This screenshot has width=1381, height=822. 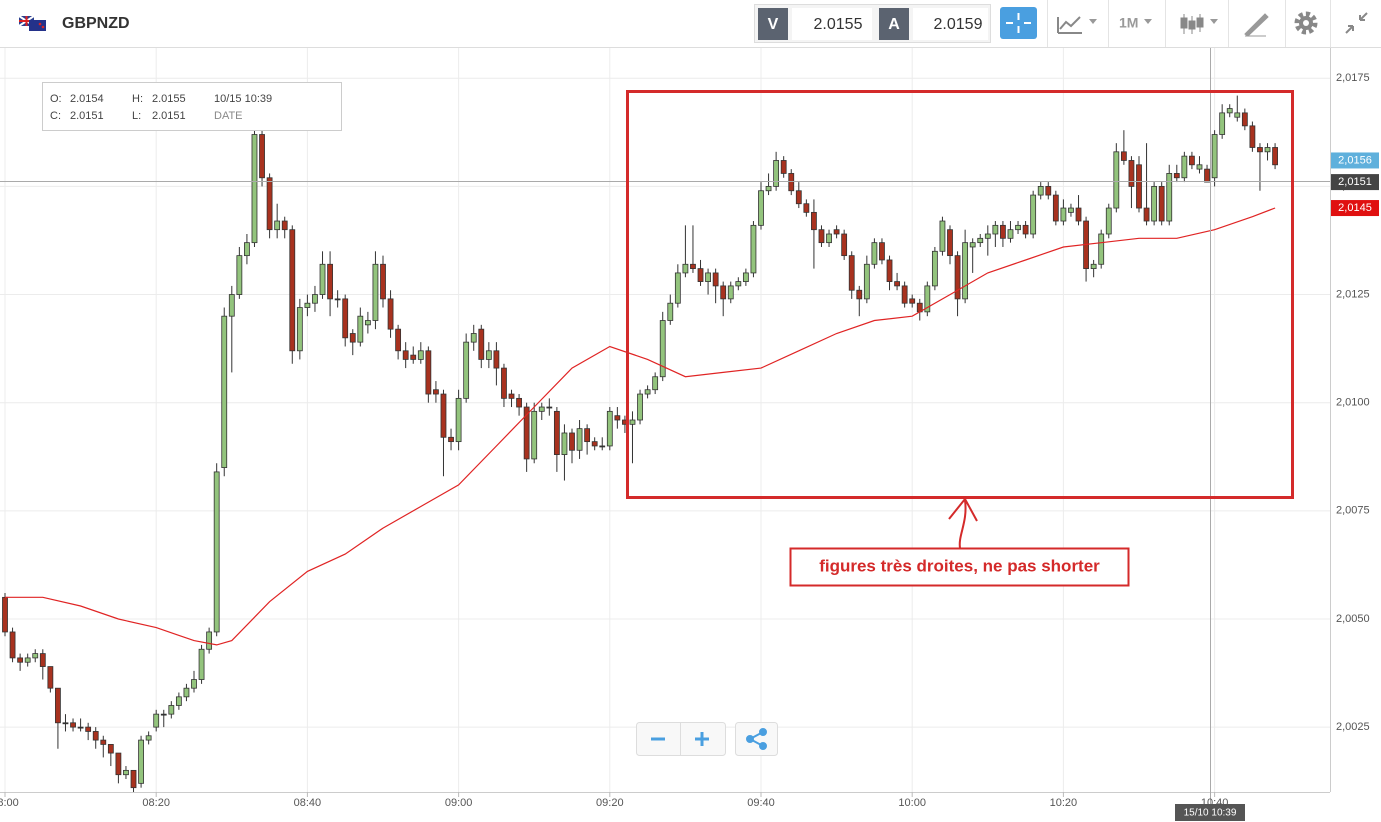 I want to click on price-label-box, so click(x=1355, y=160).